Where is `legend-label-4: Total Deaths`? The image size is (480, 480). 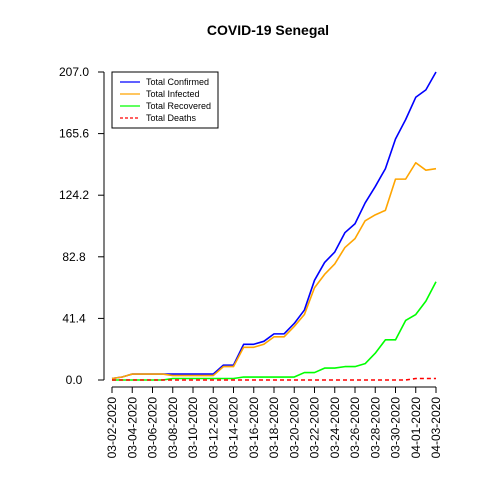
legend-label-4: Total Deaths is located at coordinates (171, 118).